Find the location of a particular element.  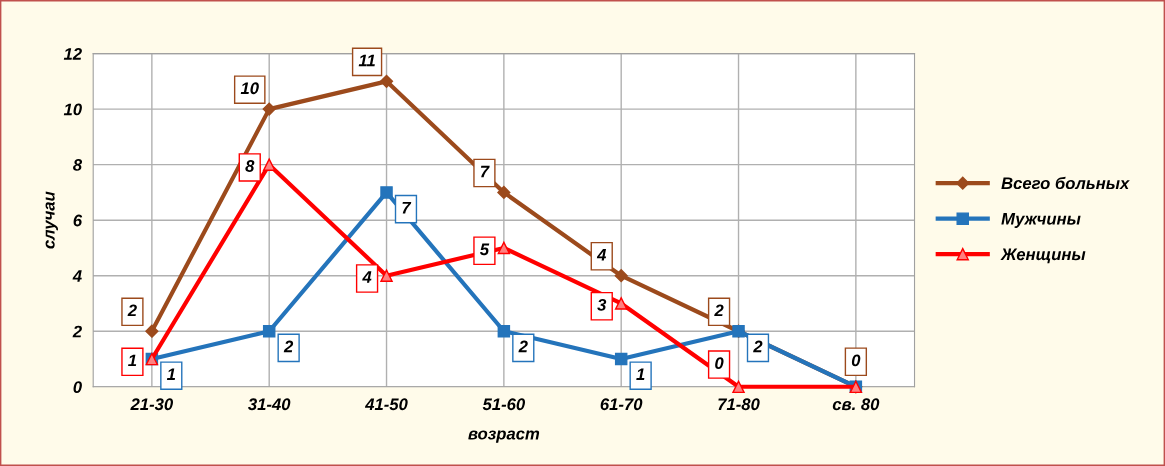

data-label: 3 is located at coordinates (602, 304).